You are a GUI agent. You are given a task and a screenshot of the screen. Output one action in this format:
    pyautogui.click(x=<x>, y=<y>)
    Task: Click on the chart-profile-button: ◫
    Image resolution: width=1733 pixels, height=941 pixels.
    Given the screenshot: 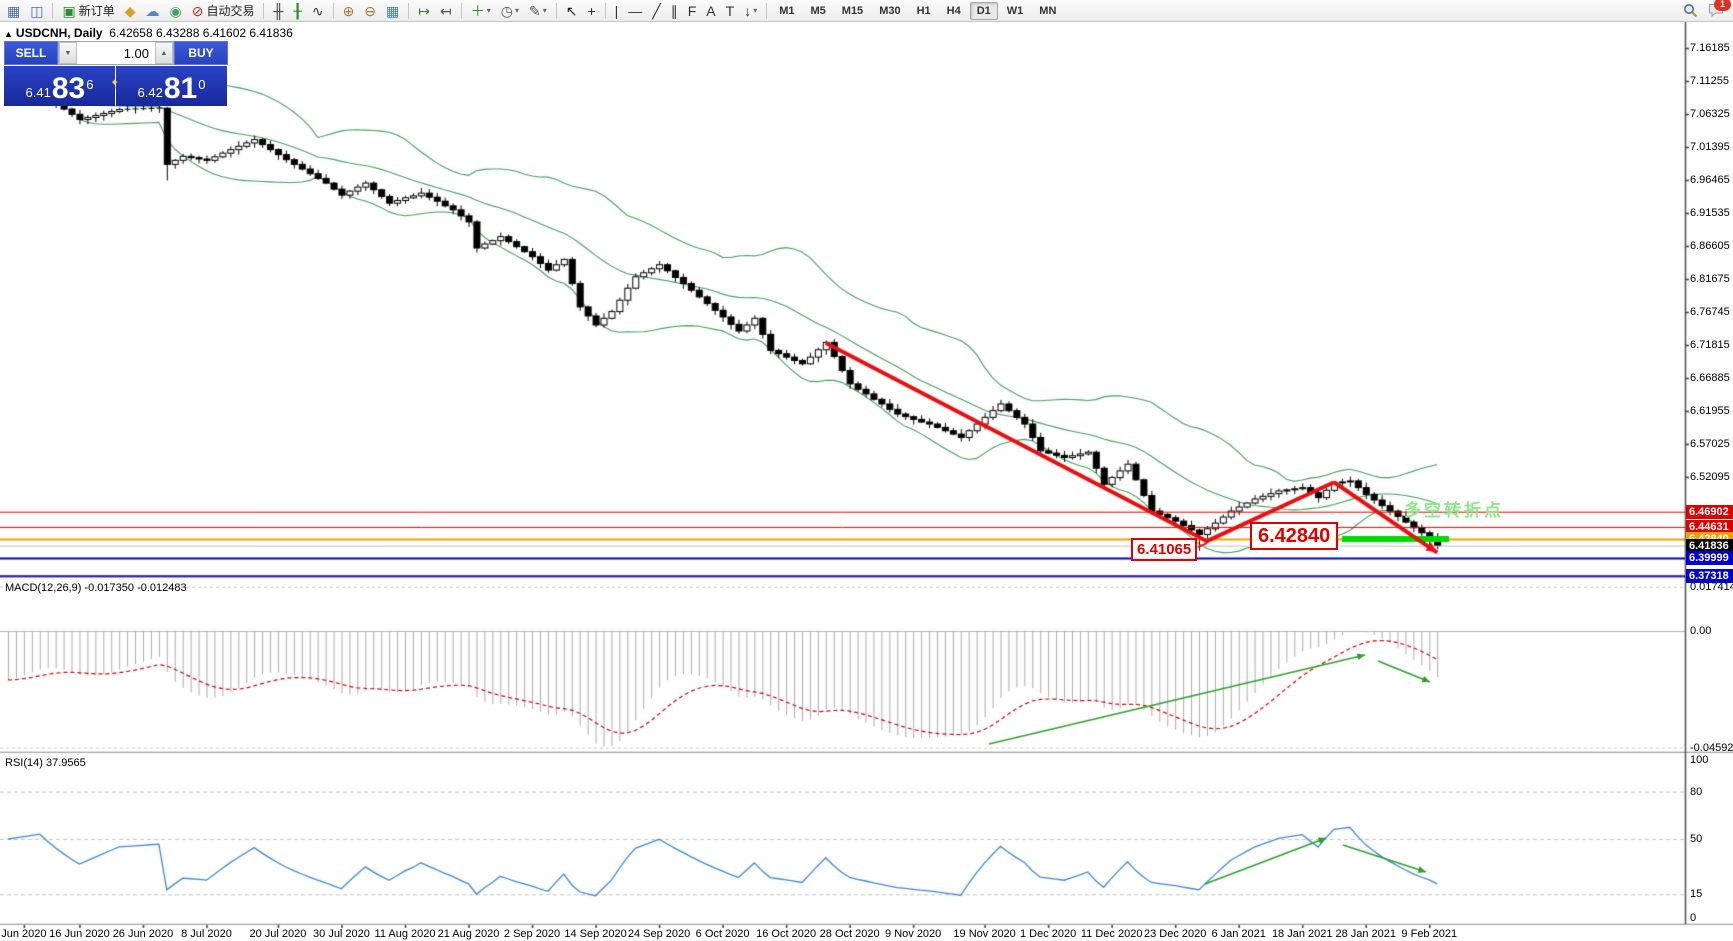 What is the action you would take?
    pyautogui.click(x=36, y=11)
    